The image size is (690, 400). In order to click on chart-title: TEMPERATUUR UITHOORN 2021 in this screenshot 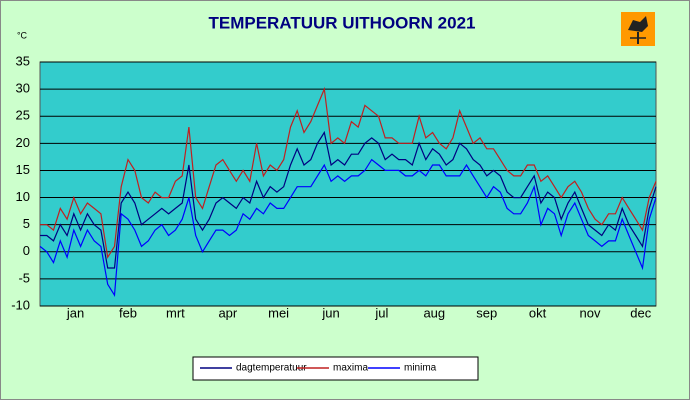, I will do `click(342, 22)`.